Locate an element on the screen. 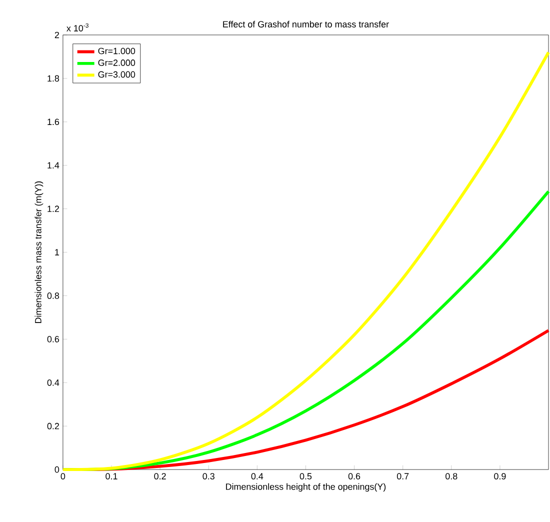  x-tick-label: 0.3 is located at coordinates (208, 476).